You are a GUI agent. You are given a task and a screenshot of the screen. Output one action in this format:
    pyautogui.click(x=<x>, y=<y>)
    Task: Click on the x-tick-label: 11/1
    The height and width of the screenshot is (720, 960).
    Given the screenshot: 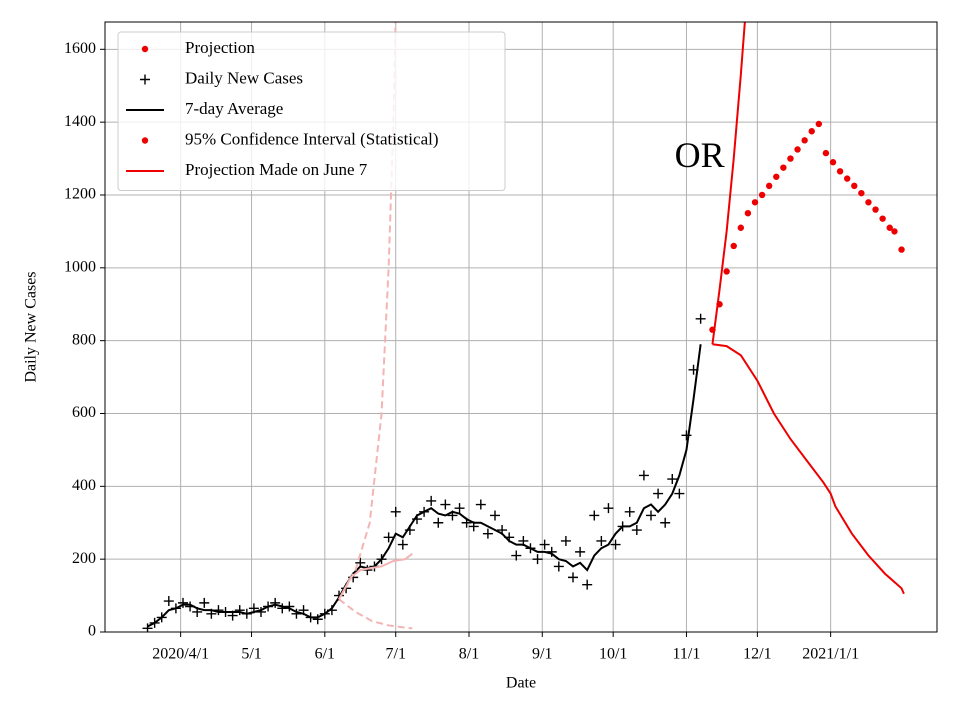 What is the action you would take?
    pyautogui.click(x=687, y=654)
    